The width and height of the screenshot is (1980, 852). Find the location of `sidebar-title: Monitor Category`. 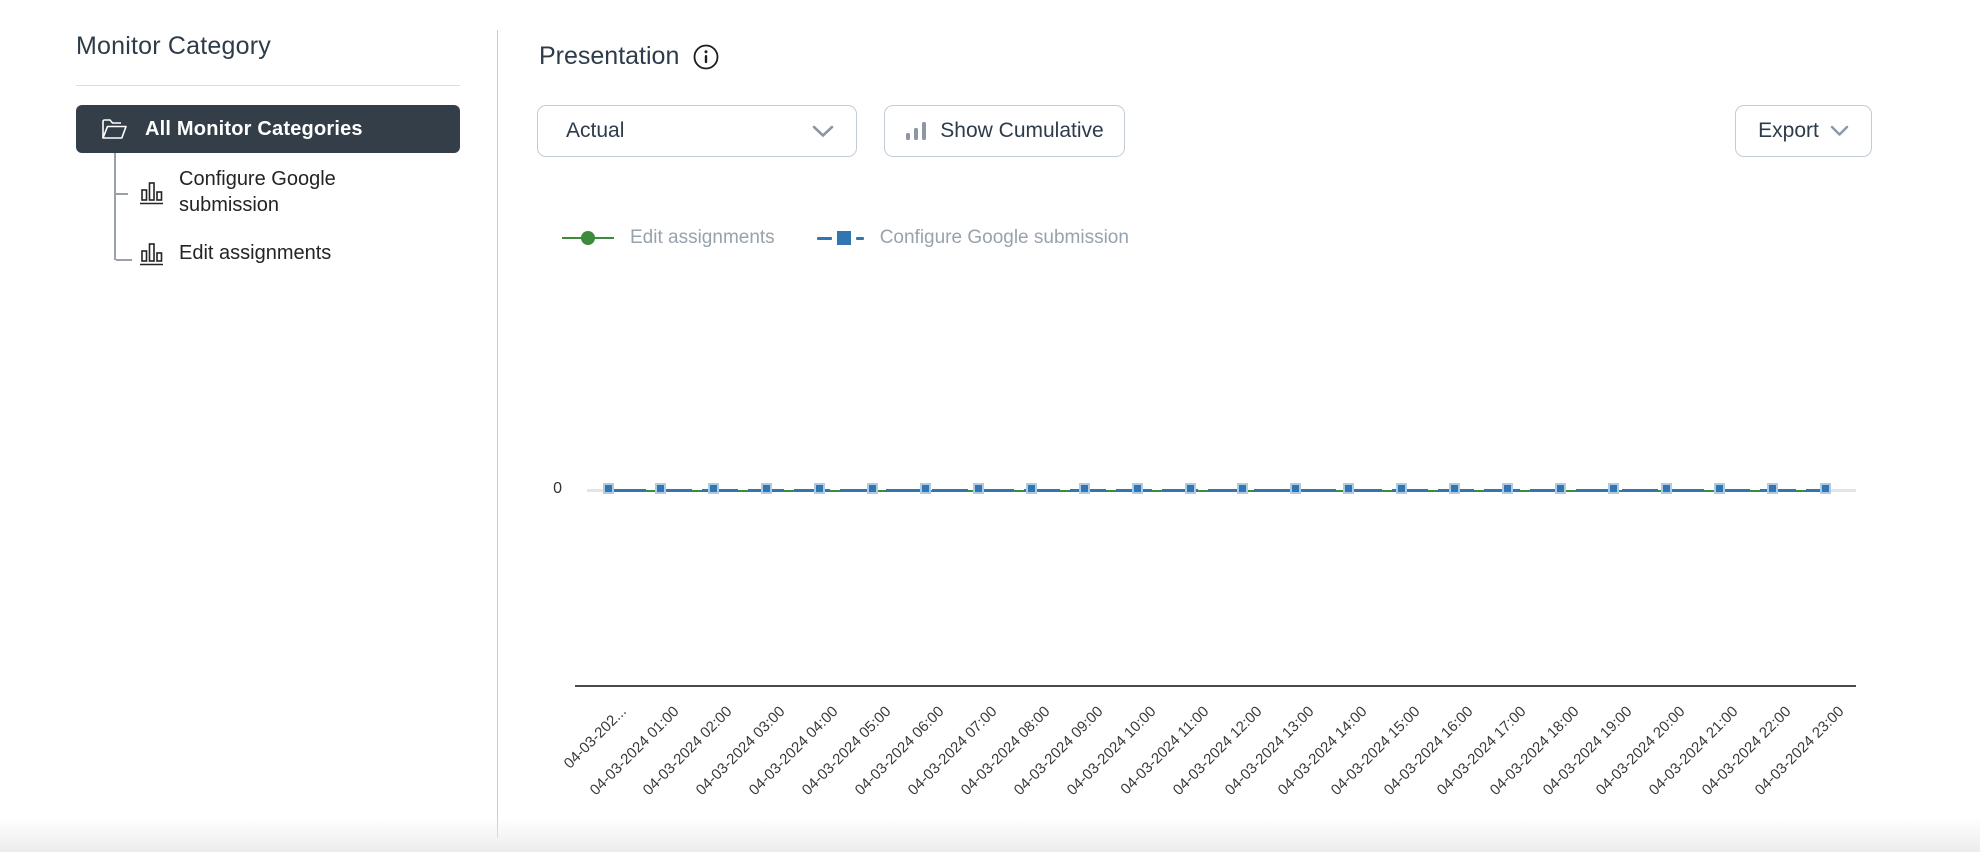

sidebar-title: Monitor Category is located at coordinates (173, 46).